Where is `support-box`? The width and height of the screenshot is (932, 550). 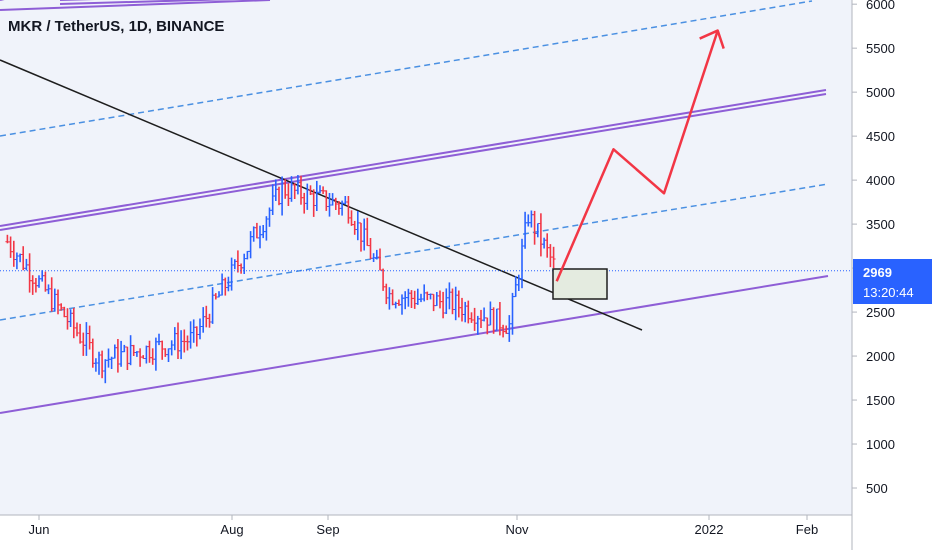
support-box is located at coordinates (580, 284).